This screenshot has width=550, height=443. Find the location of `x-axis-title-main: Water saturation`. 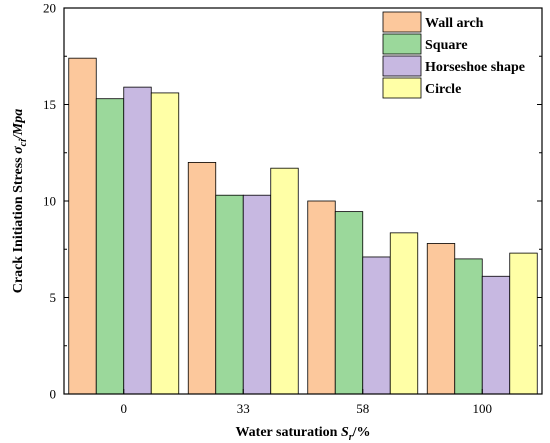

x-axis-title-main: Water saturation is located at coordinates (288, 432).